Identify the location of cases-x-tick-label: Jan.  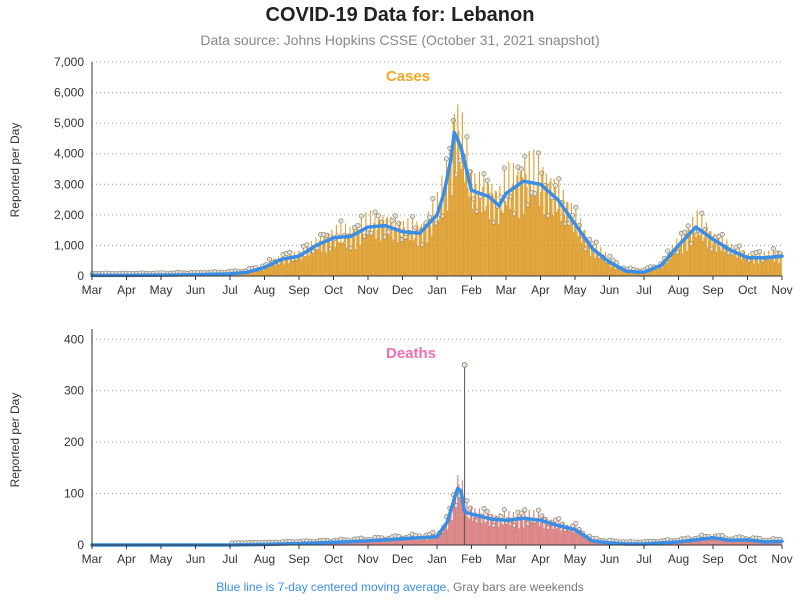
(436, 290).